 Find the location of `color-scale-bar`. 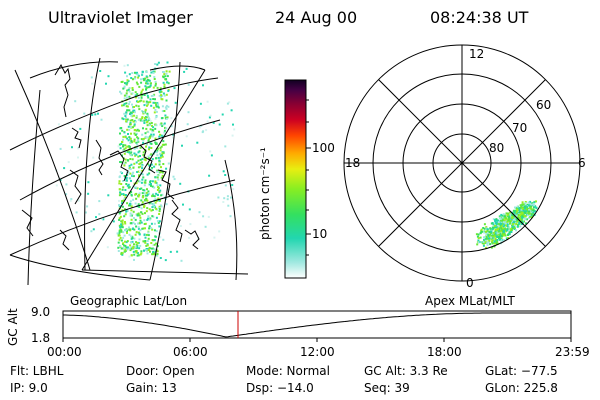

color-scale-bar is located at coordinates (297, 179).